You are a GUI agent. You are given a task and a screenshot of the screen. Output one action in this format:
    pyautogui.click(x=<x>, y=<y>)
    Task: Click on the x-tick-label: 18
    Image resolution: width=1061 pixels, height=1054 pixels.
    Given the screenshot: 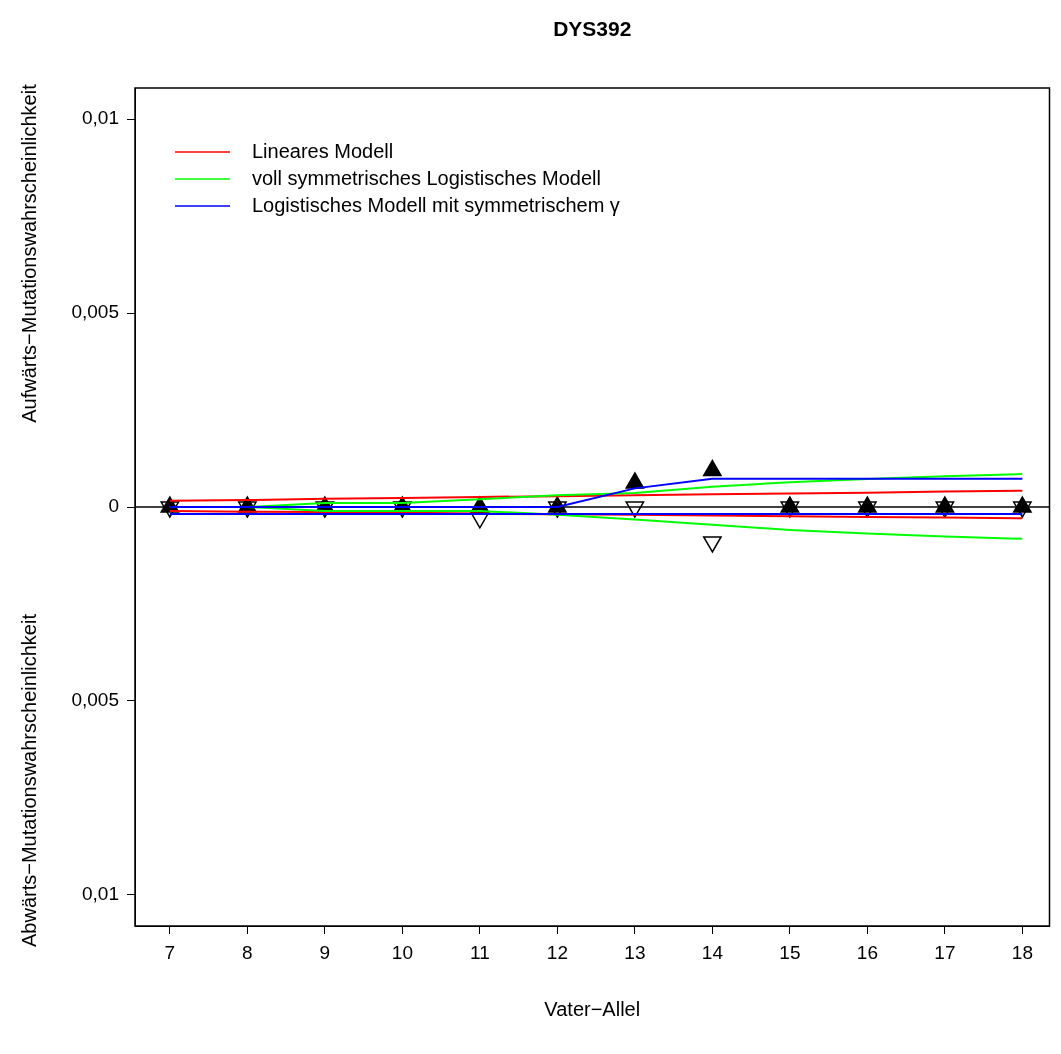 What is the action you would take?
    pyautogui.click(x=1022, y=952)
    